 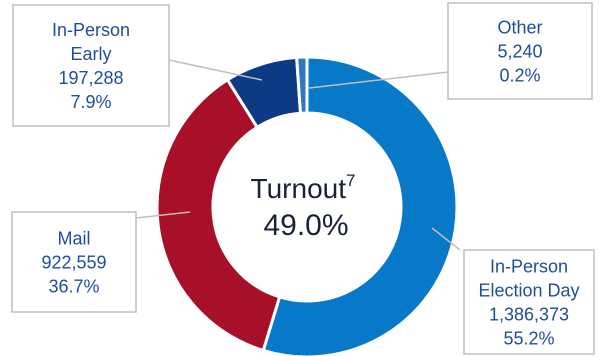 I want to click on callout-mail: Mail 922,559 36.7%, so click(x=74, y=262).